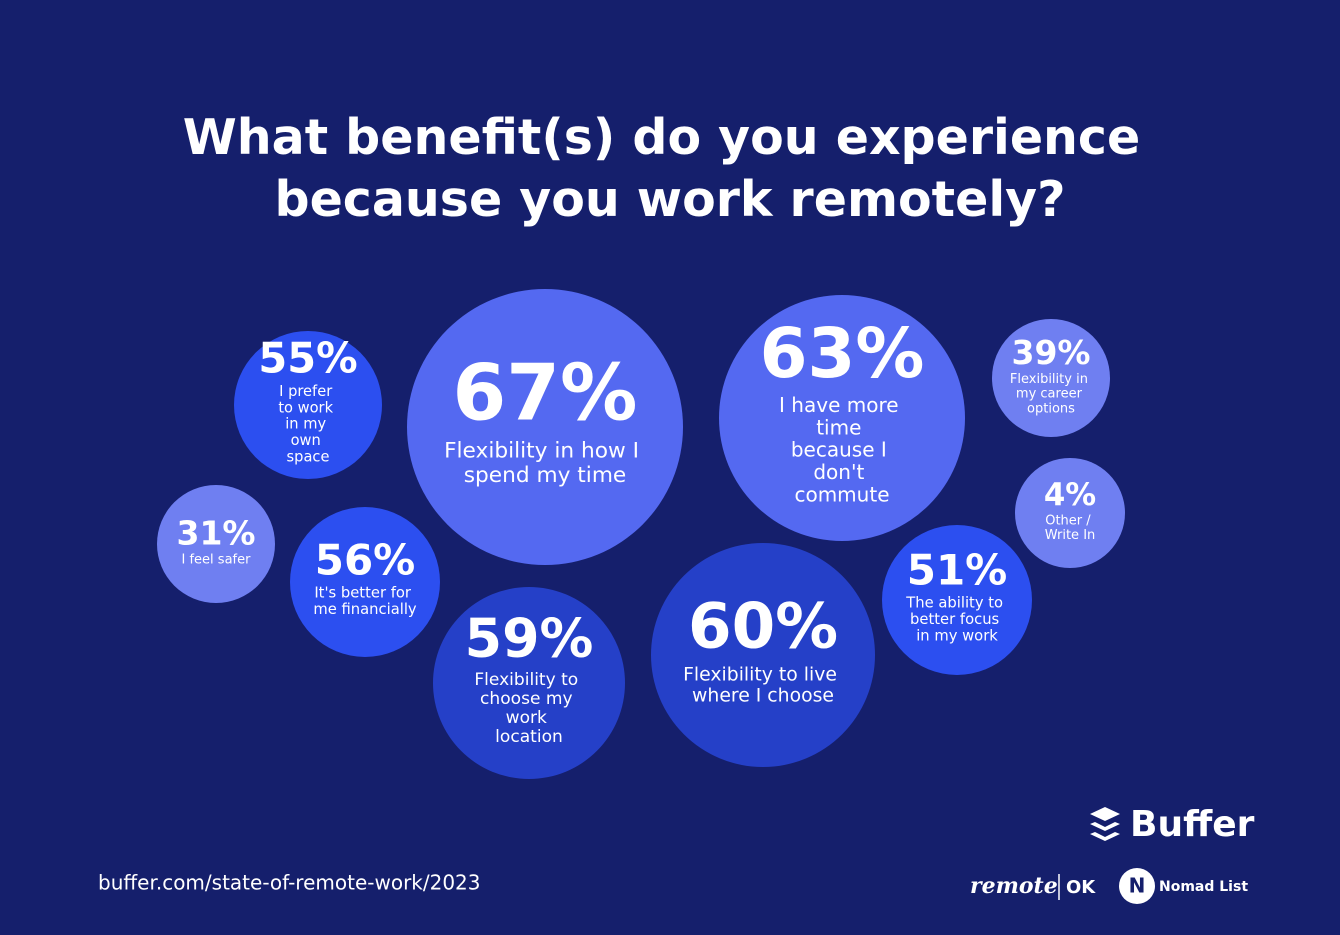 The width and height of the screenshot is (1340, 935). I want to click on nomad-logo: Nomad List, so click(1203, 887).